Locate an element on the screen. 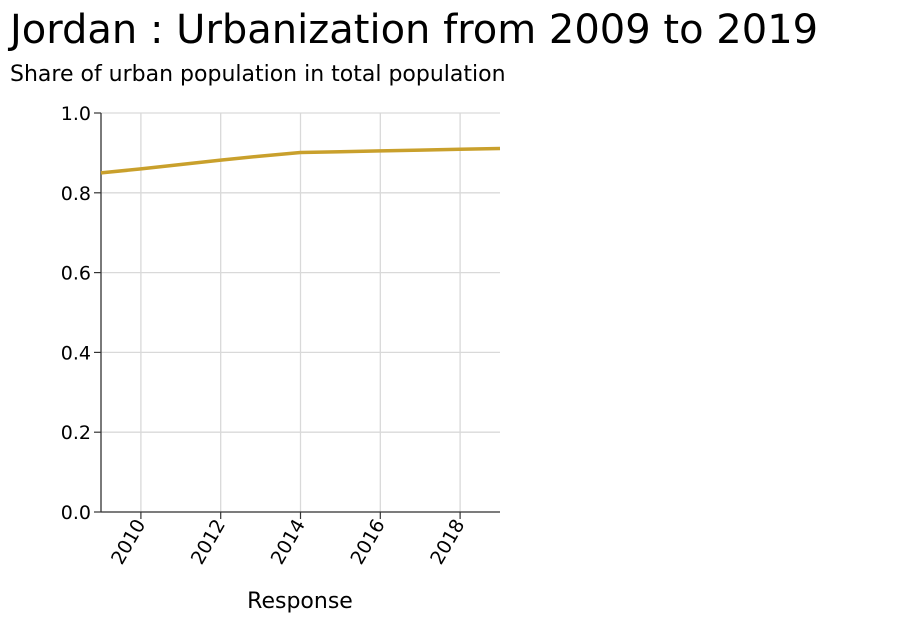 The height and width of the screenshot is (624, 904). x-axis-label: Response is located at coordinates (300, 601).